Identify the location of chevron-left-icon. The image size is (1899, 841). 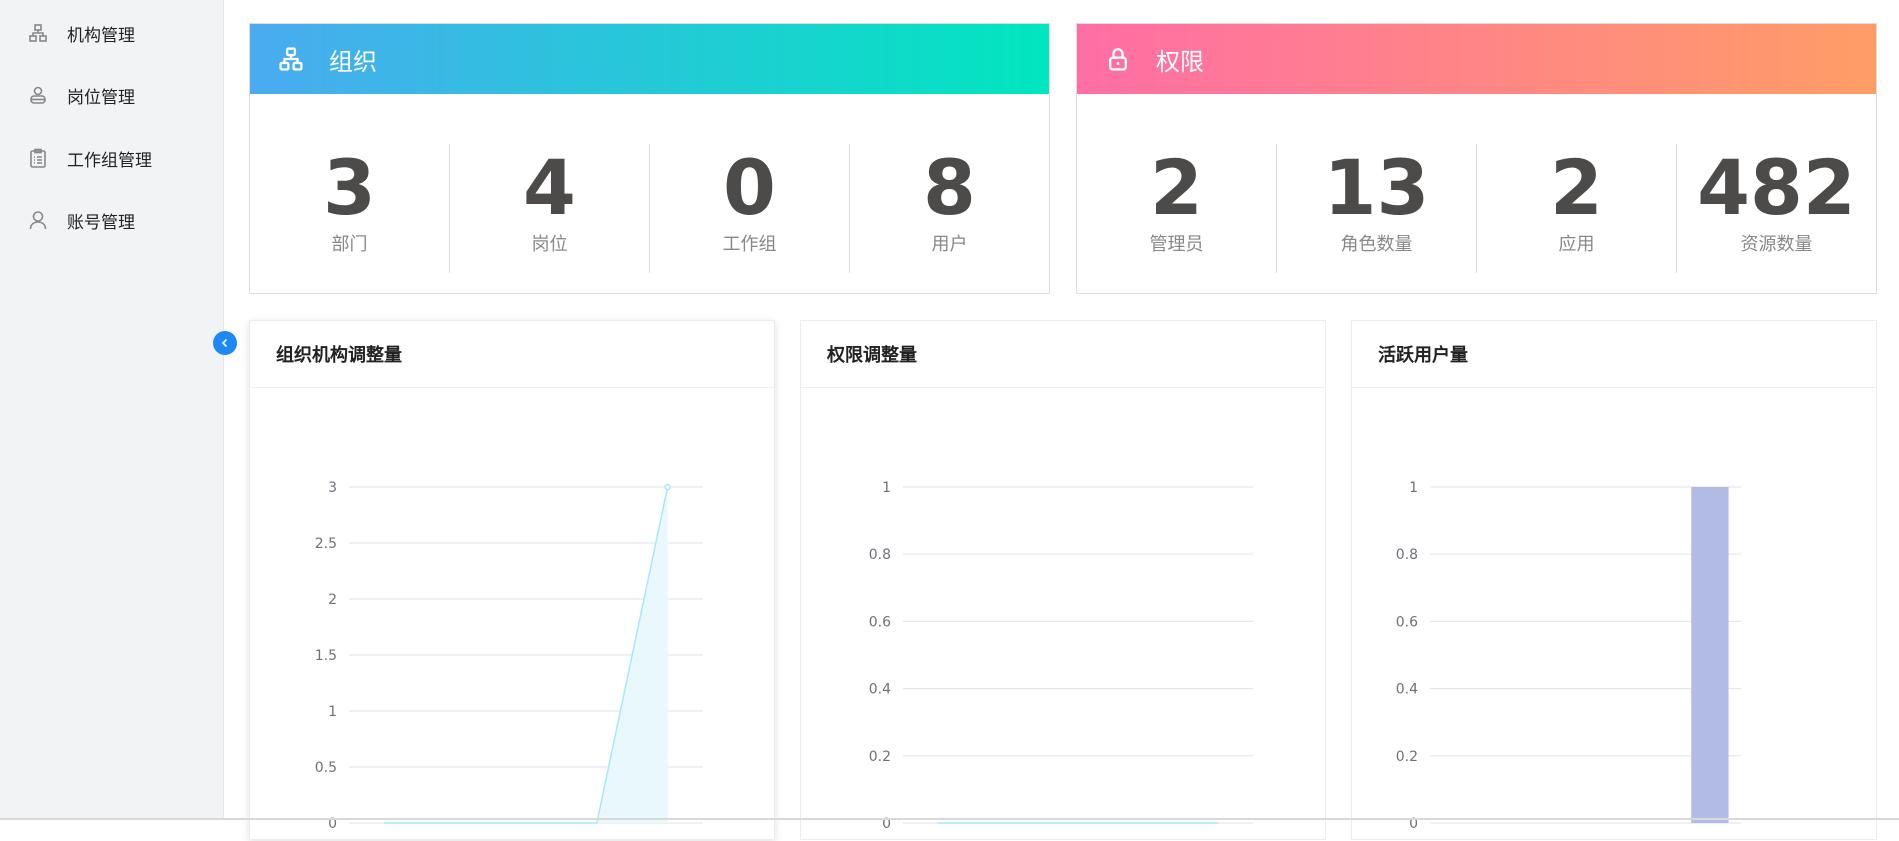
(224, 343).